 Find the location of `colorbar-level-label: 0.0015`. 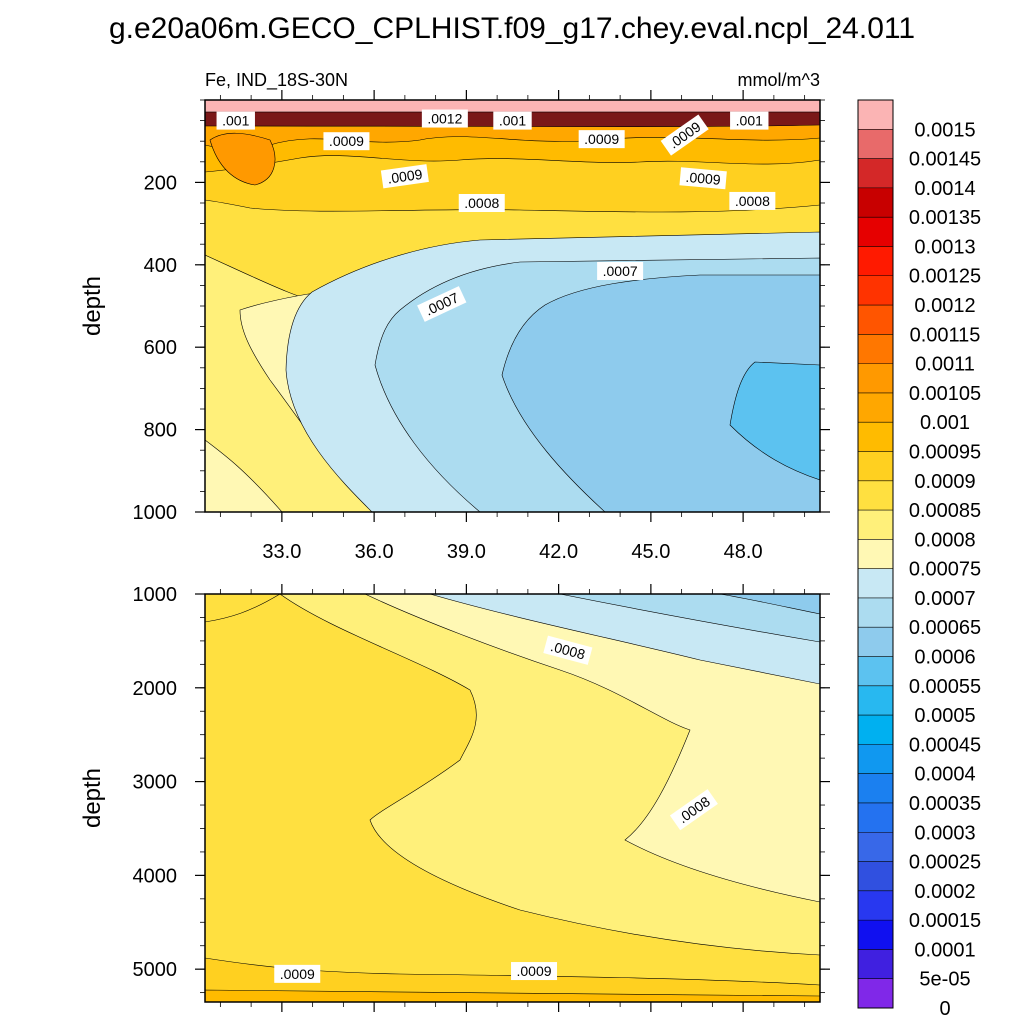

colorbar-level-label: 0.0015 is located at coordinates (944, 130).